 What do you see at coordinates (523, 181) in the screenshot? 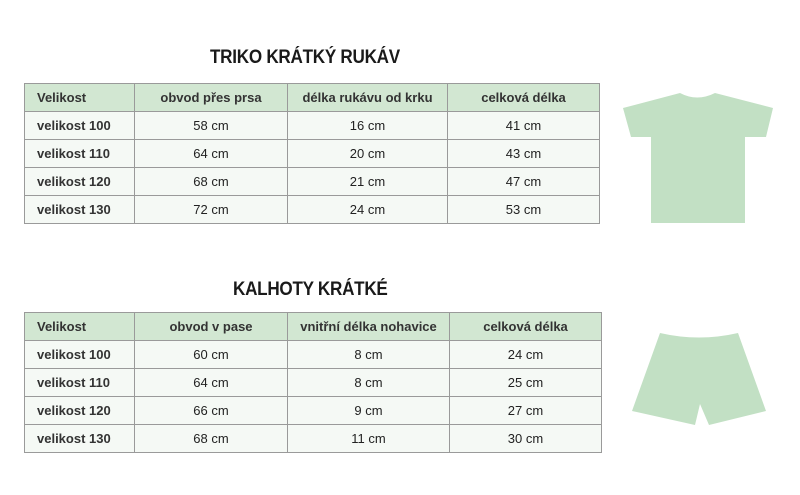
I see `cell: 47 cm` at bounding box center [523, 181].